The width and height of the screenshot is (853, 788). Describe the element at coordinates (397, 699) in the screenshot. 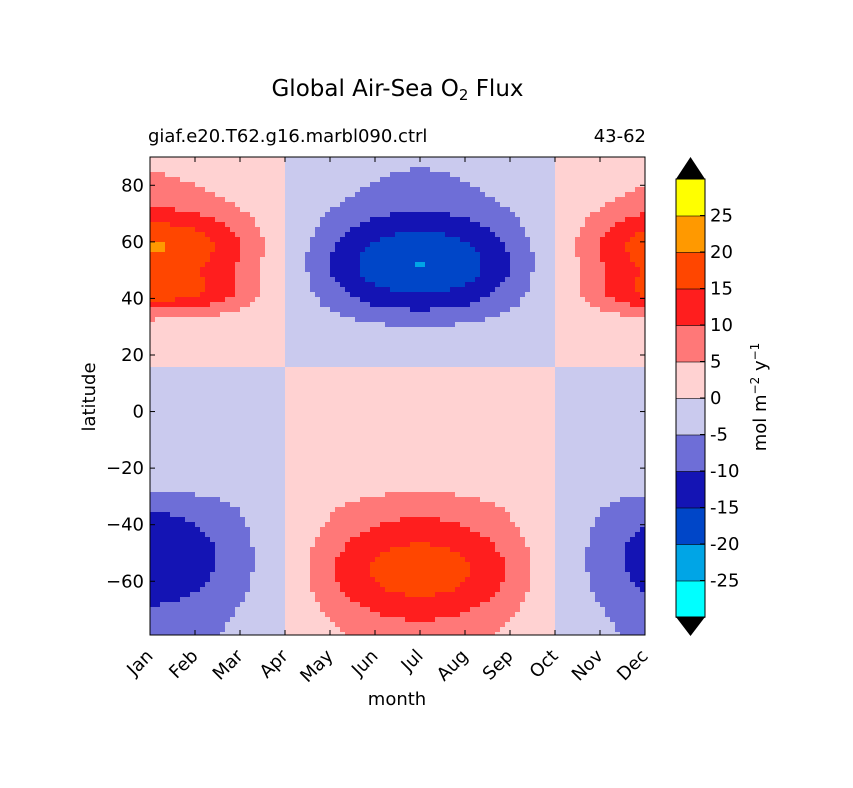

I see `x-axis-label: month` at that location.